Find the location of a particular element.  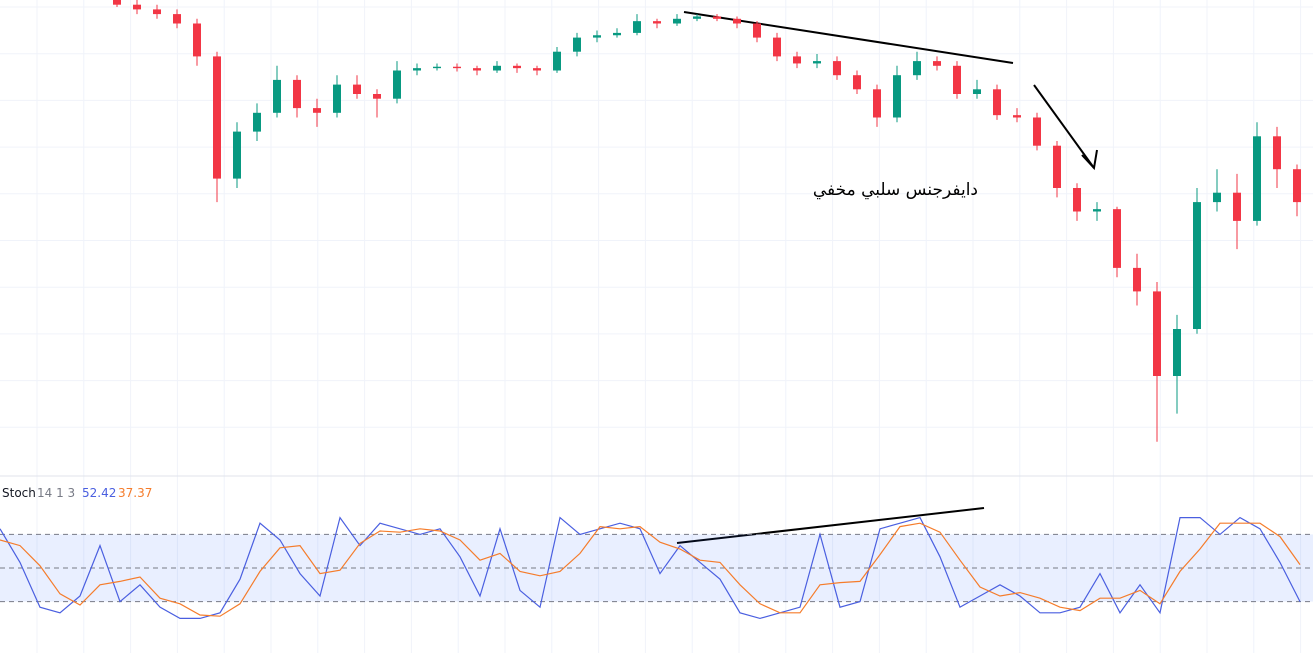

stoch-line is located at coordinates (650, 569).